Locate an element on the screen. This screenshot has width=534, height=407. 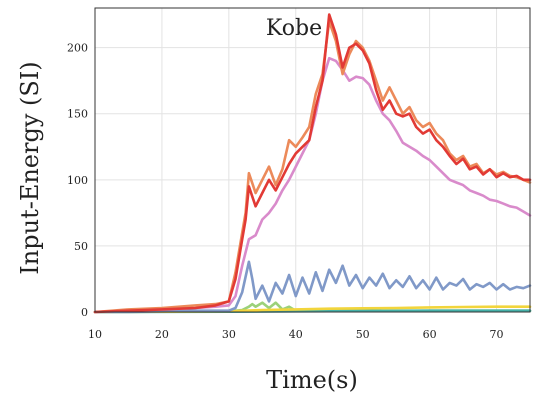
y-tick-label: 150 is located at coordinates (77, 114).